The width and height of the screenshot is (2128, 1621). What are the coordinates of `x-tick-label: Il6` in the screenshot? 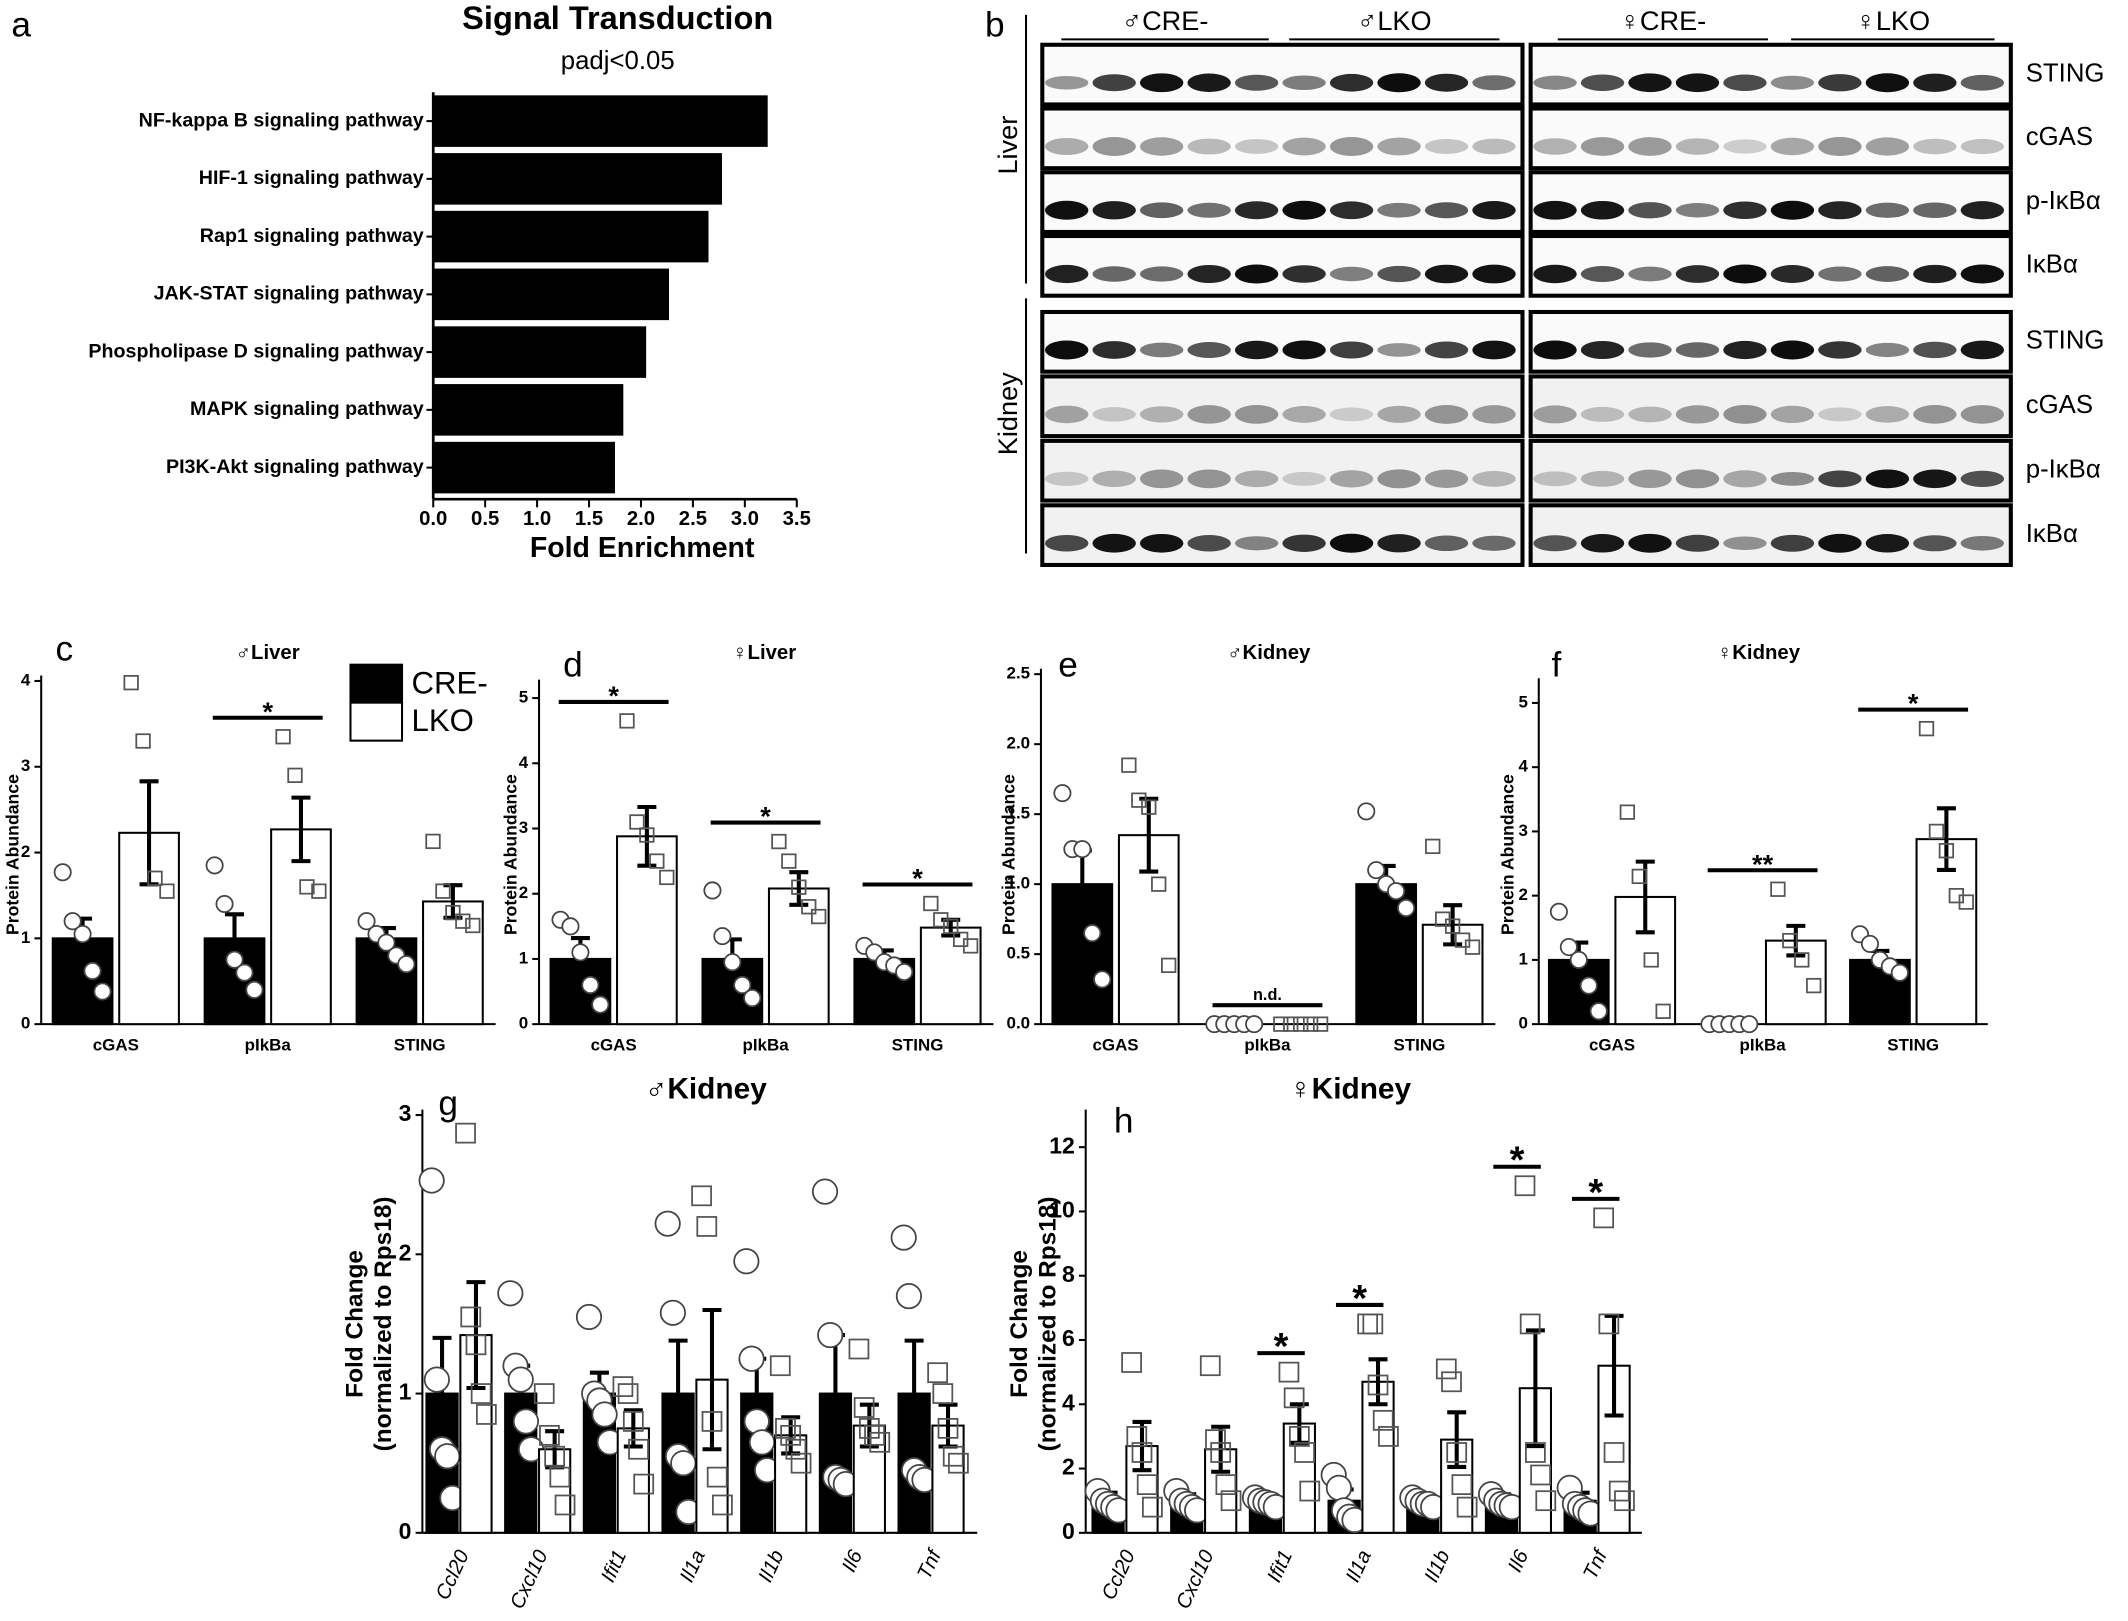 It's located at (1518, 1560).